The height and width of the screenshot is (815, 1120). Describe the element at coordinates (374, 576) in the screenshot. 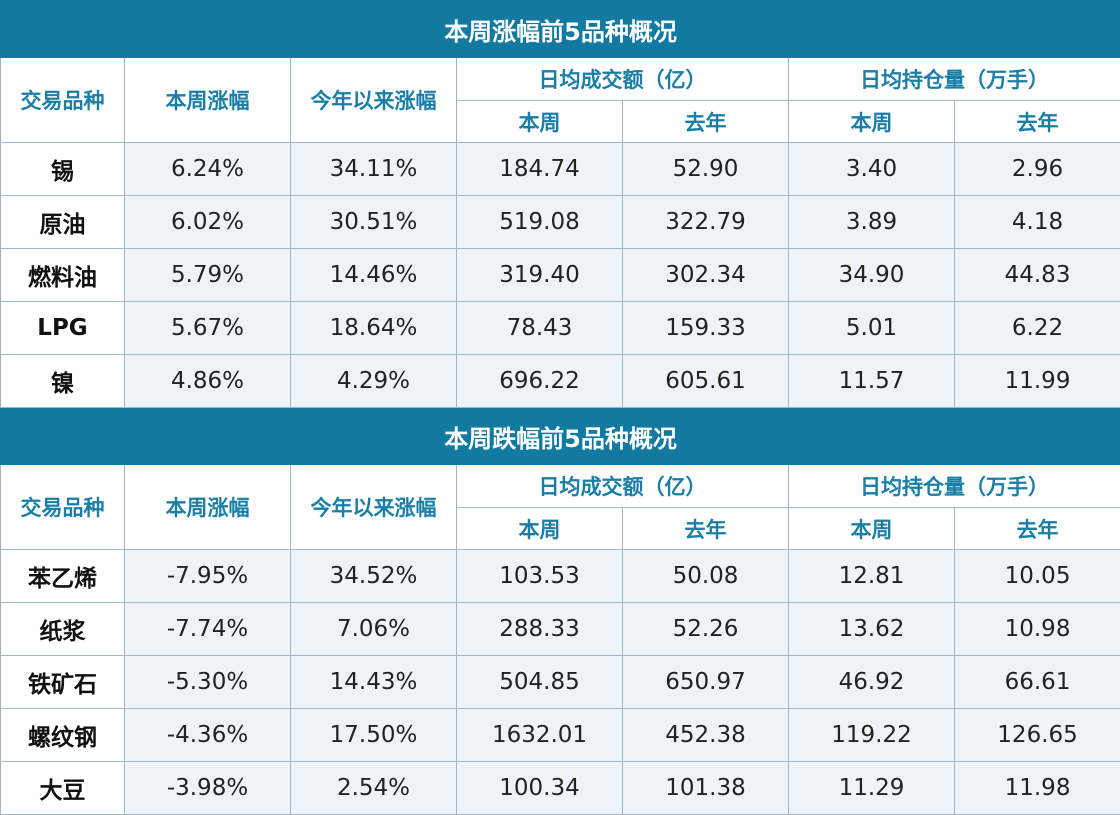

I see `ytd-change-value: 34.52%` at that location.